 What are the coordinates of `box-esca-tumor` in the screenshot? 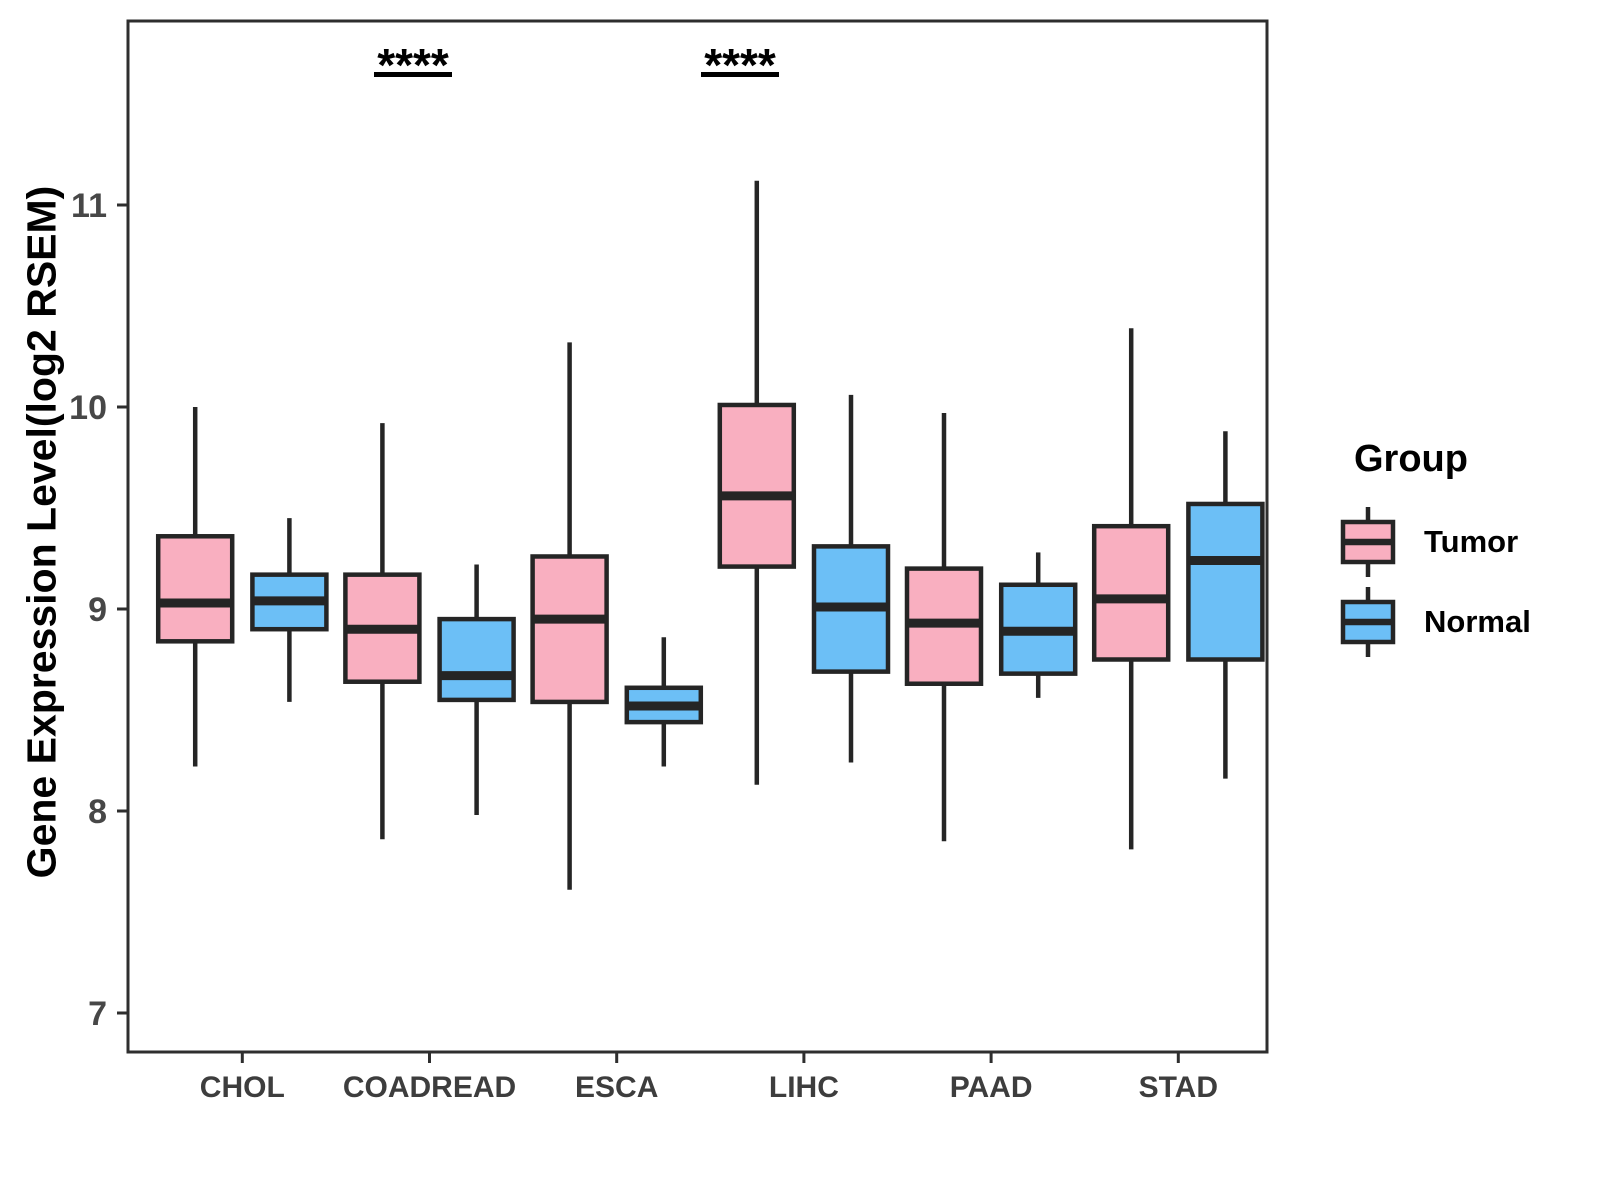 It's located at (569, 629).